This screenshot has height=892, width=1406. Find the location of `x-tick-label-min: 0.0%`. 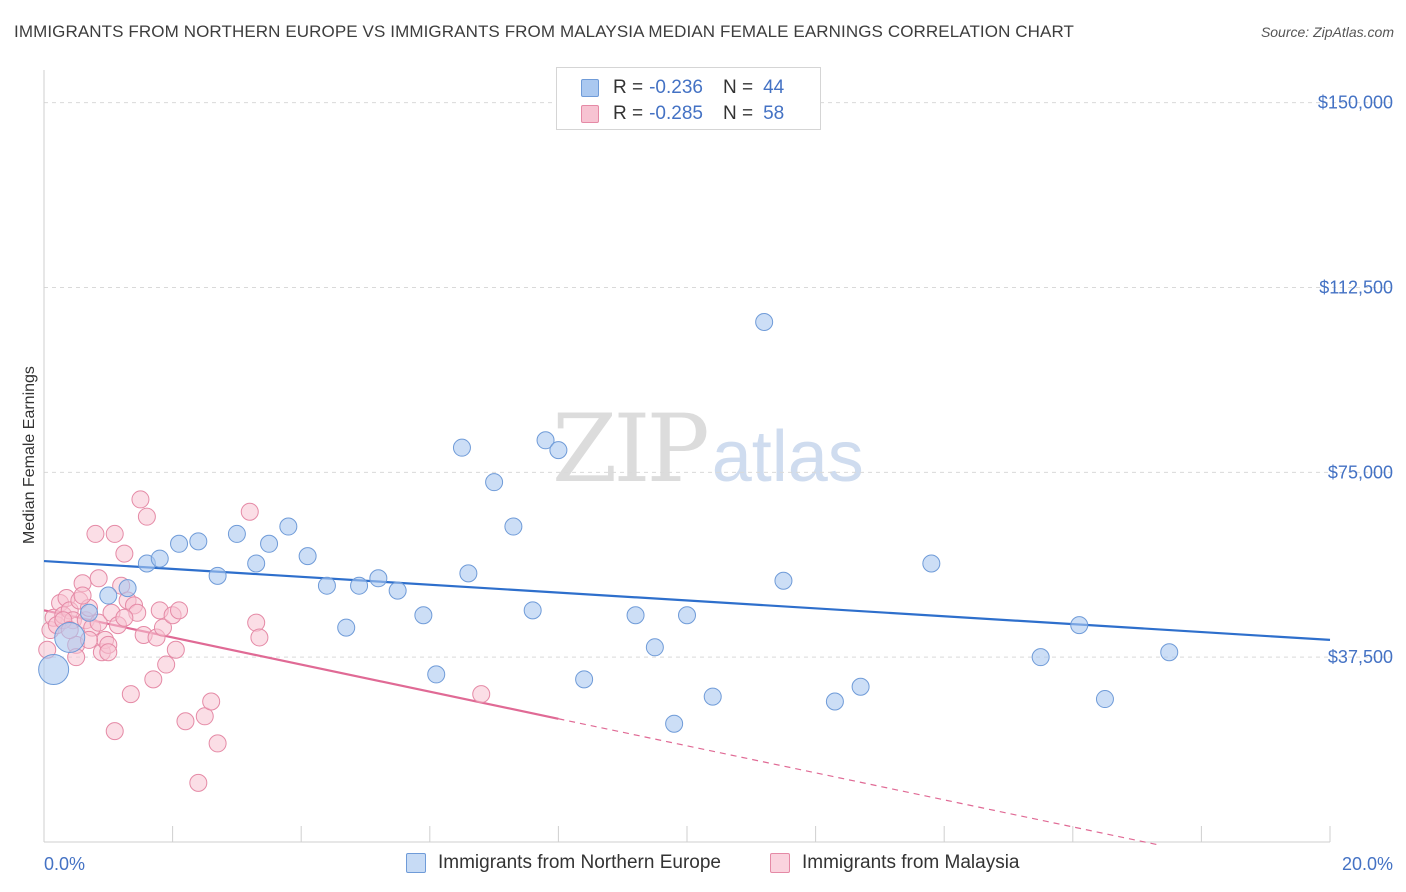

x-tick-label-min: 0.0% is located at coordinates (64, 864).